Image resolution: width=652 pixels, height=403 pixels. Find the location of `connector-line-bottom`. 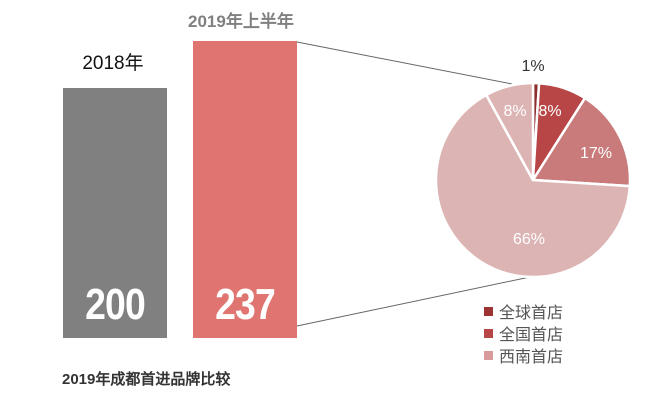

connector-line-bottom is located at coordinates (413, 301).